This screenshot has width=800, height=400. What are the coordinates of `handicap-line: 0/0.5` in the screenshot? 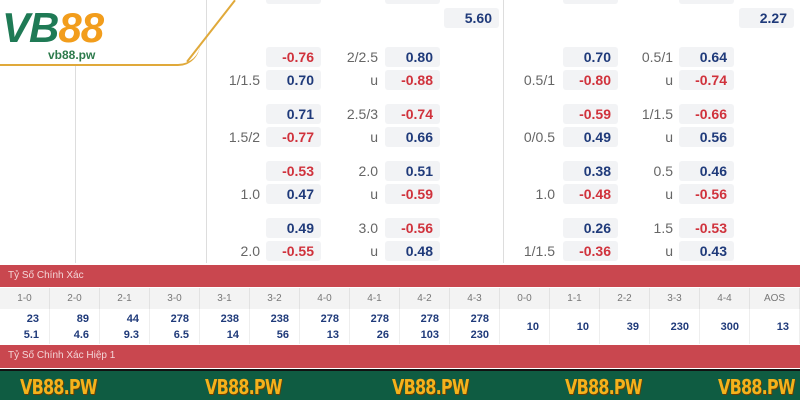 It's located at (539, 137).